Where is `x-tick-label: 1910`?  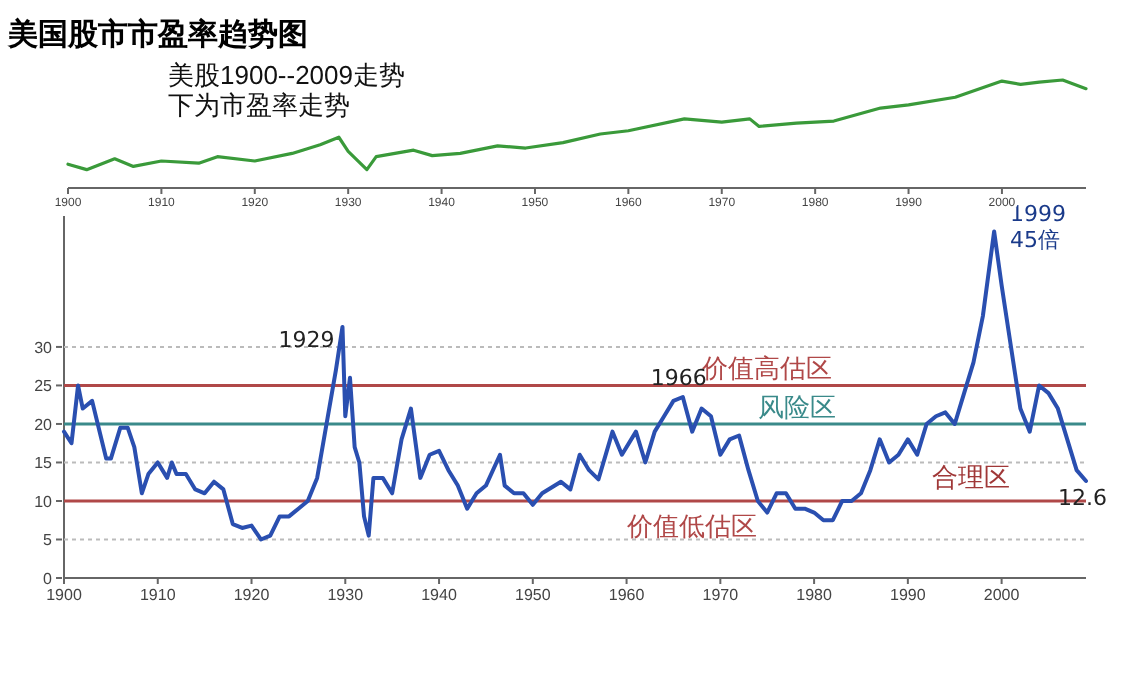 x-tick-label: 1910 is located at coordinates (158, 595).